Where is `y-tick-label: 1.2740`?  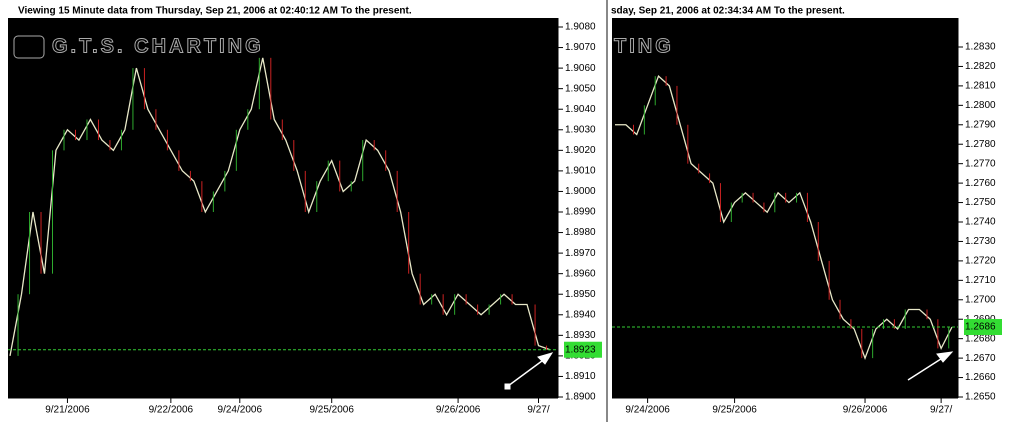 y-tick-label: 1.2740 is located at coordinates (980, 222).